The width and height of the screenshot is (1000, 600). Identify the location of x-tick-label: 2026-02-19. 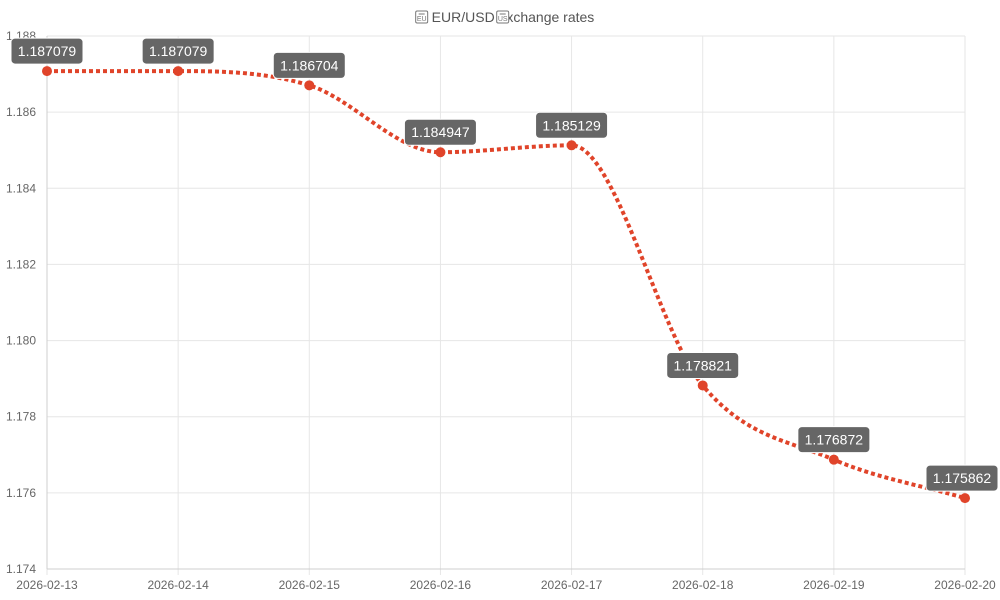
(834, 585).